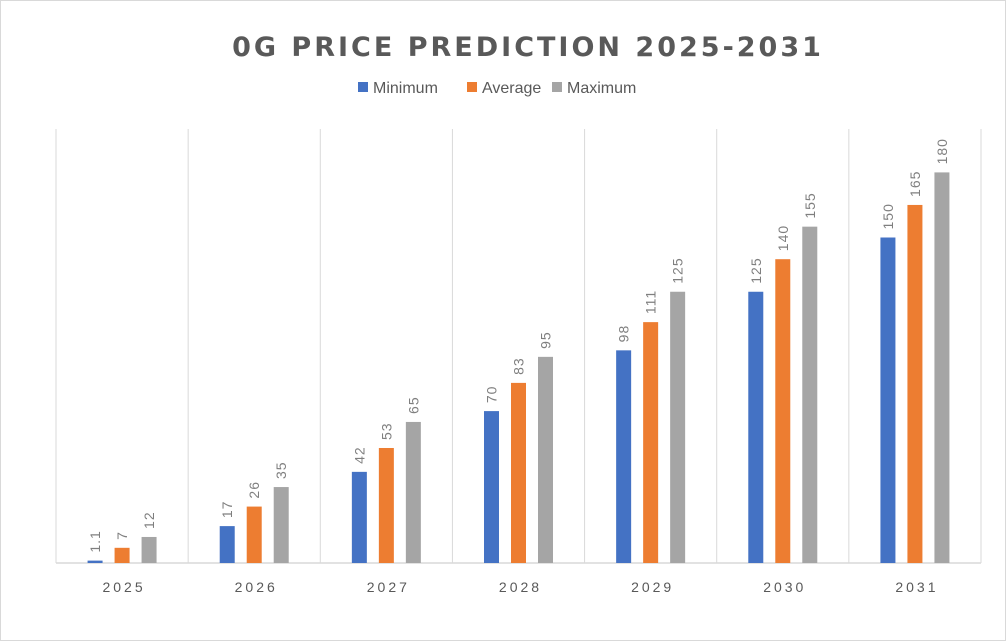  I want to click on data-label: 83, so click(519, 366).